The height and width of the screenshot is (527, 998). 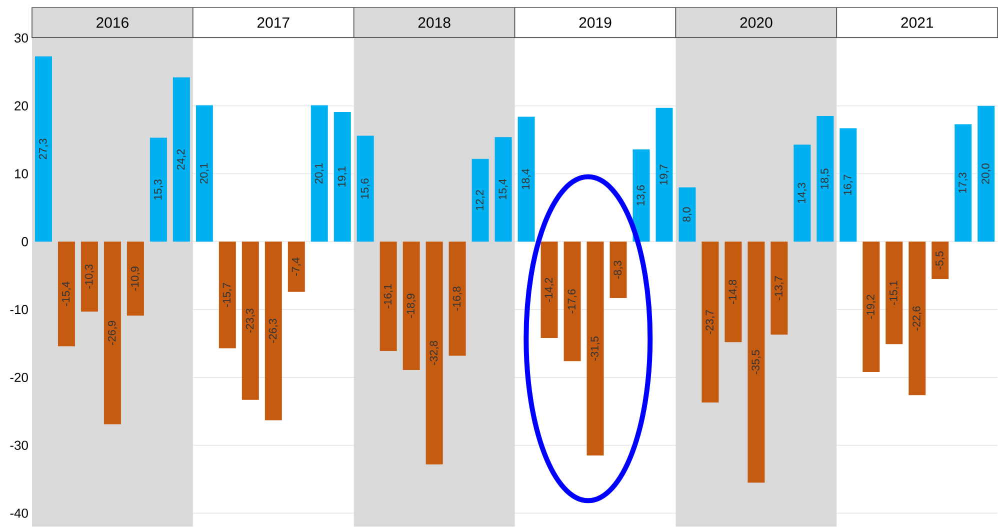 What do you see at coordinates (595, 22) in the screenshot?
I see `text: 2019` at bounding box center [595, 22].